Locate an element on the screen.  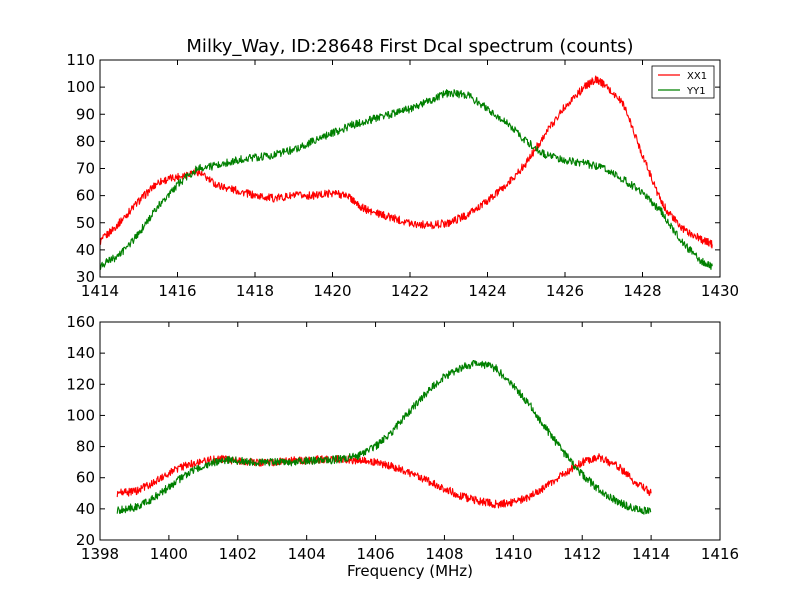
y-tick-label: 20 is located at coordinates (85, 540).